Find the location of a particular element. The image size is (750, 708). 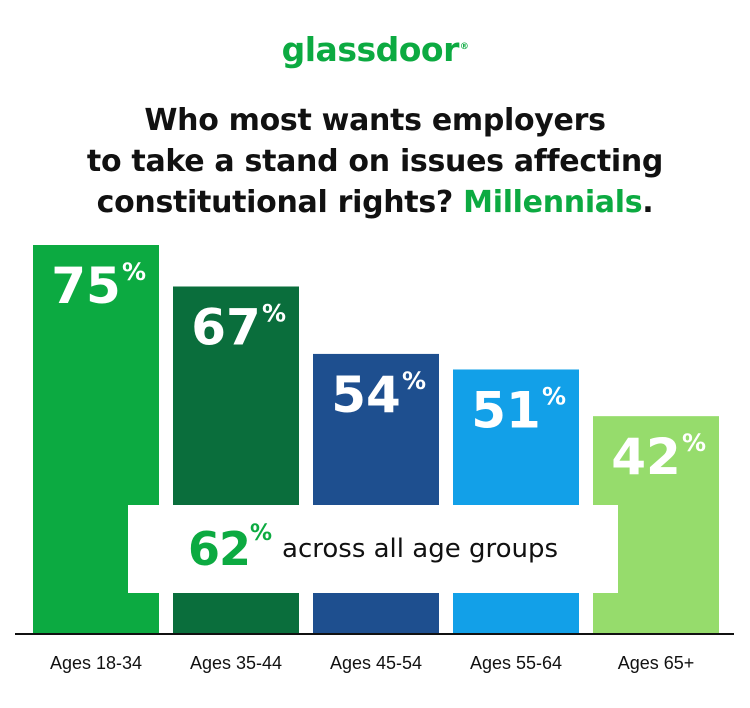

bar-value-label-2: 67 is located at coordinates (226, 327).